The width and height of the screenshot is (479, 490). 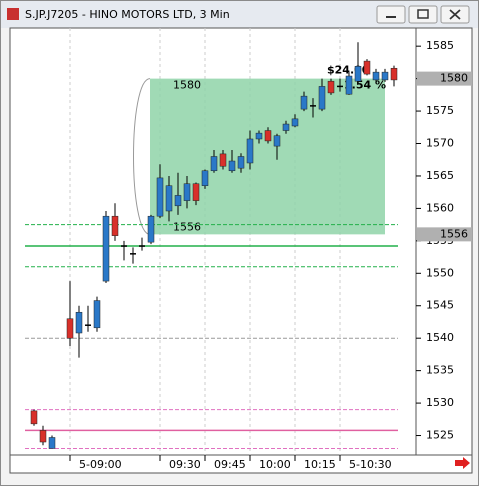 What do you see at coordinates (440, 175) in the screenshot?
I see `y-tick-label: 1565` at bounding box center [440, 175].